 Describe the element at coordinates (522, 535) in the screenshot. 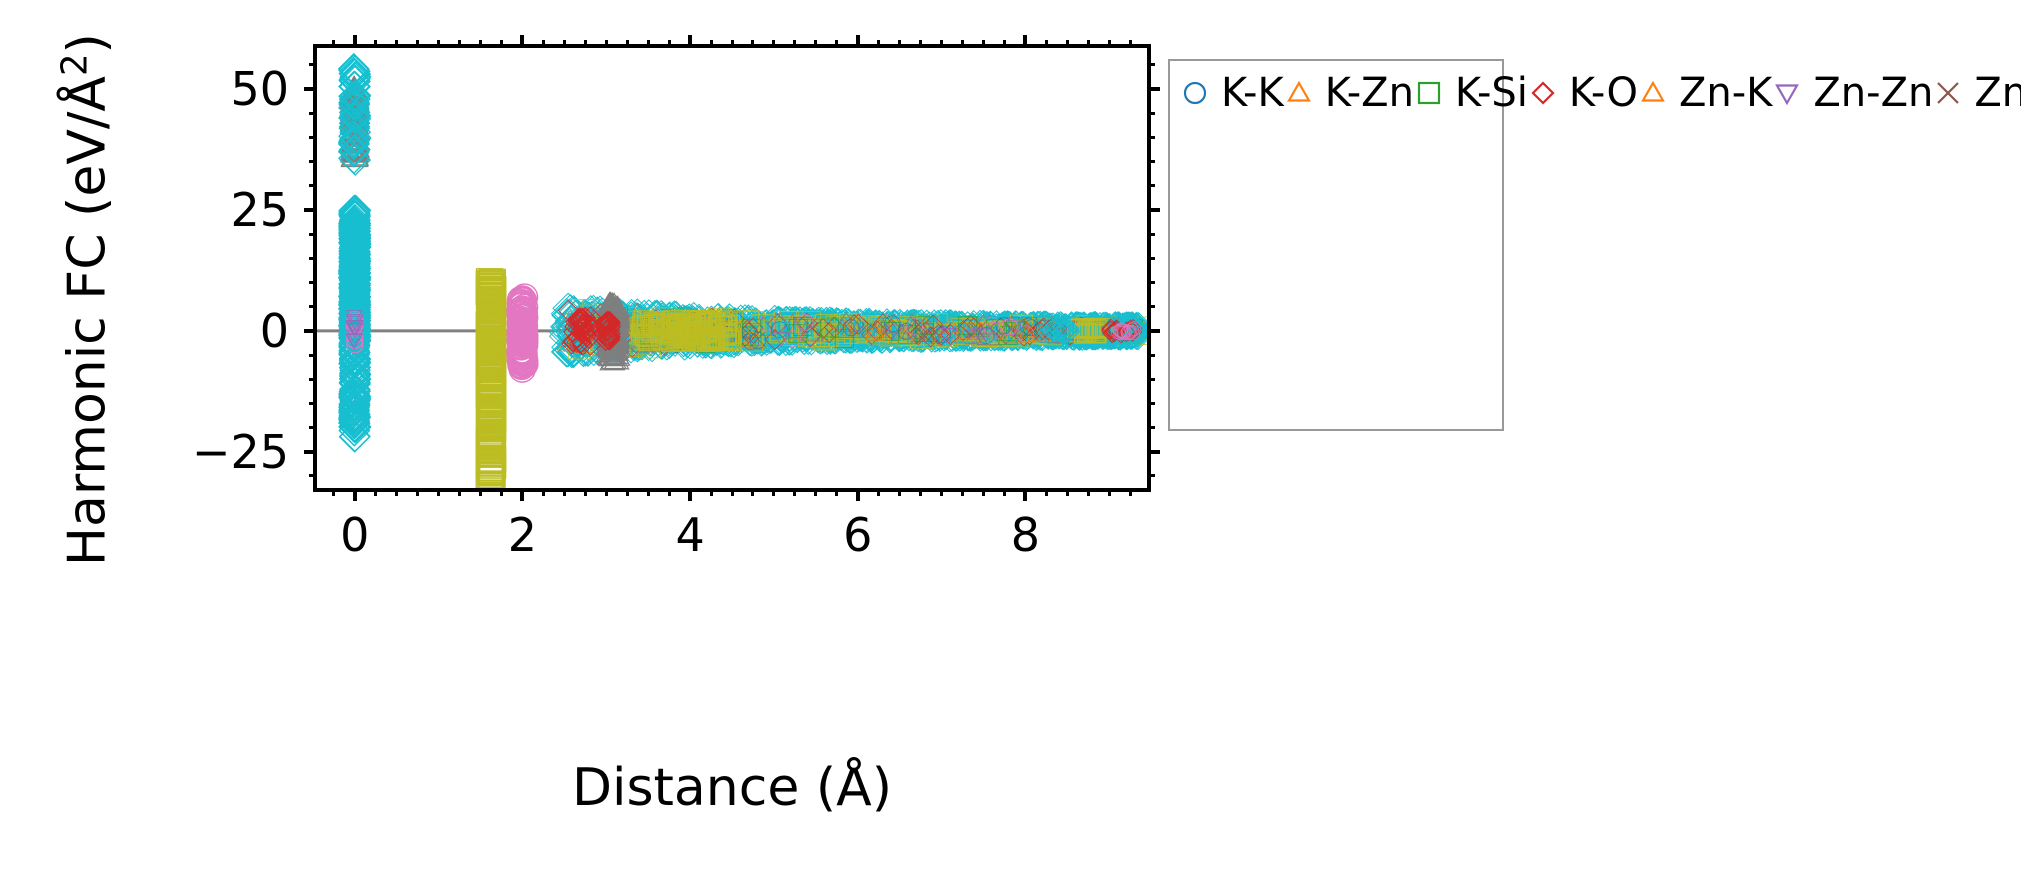

I see `x-tick-label: 2` at that location.